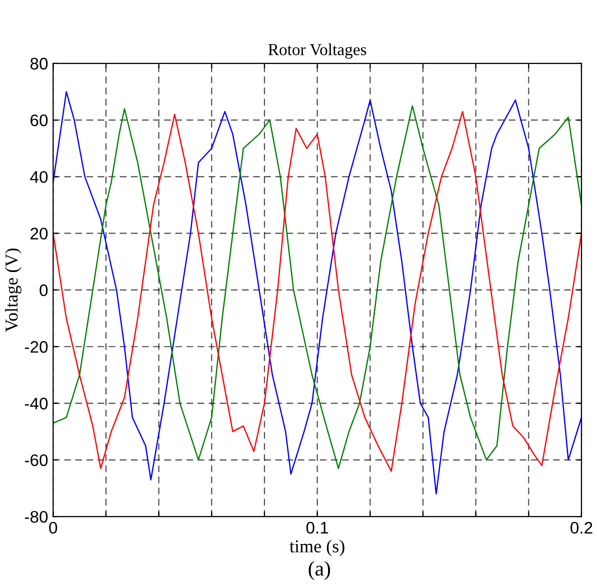 Image resolution: width=597 pixels, height=587 pixels. I want to click on x-tick-label: 0.2, so click(581, 528).